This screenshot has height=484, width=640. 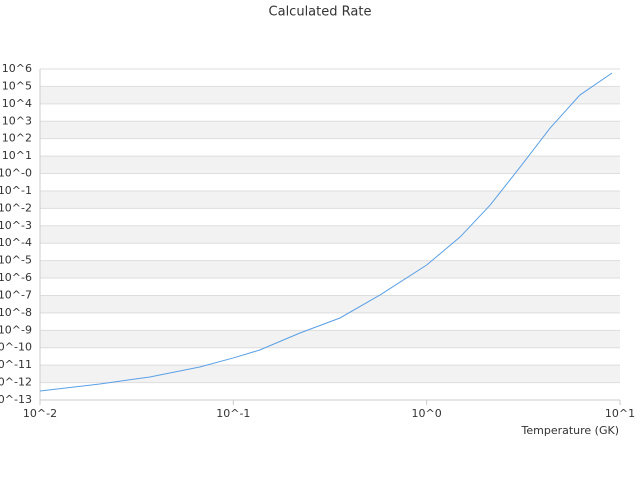 I want to click on y-tick-label: 10^2, so click(x=17, y=138).